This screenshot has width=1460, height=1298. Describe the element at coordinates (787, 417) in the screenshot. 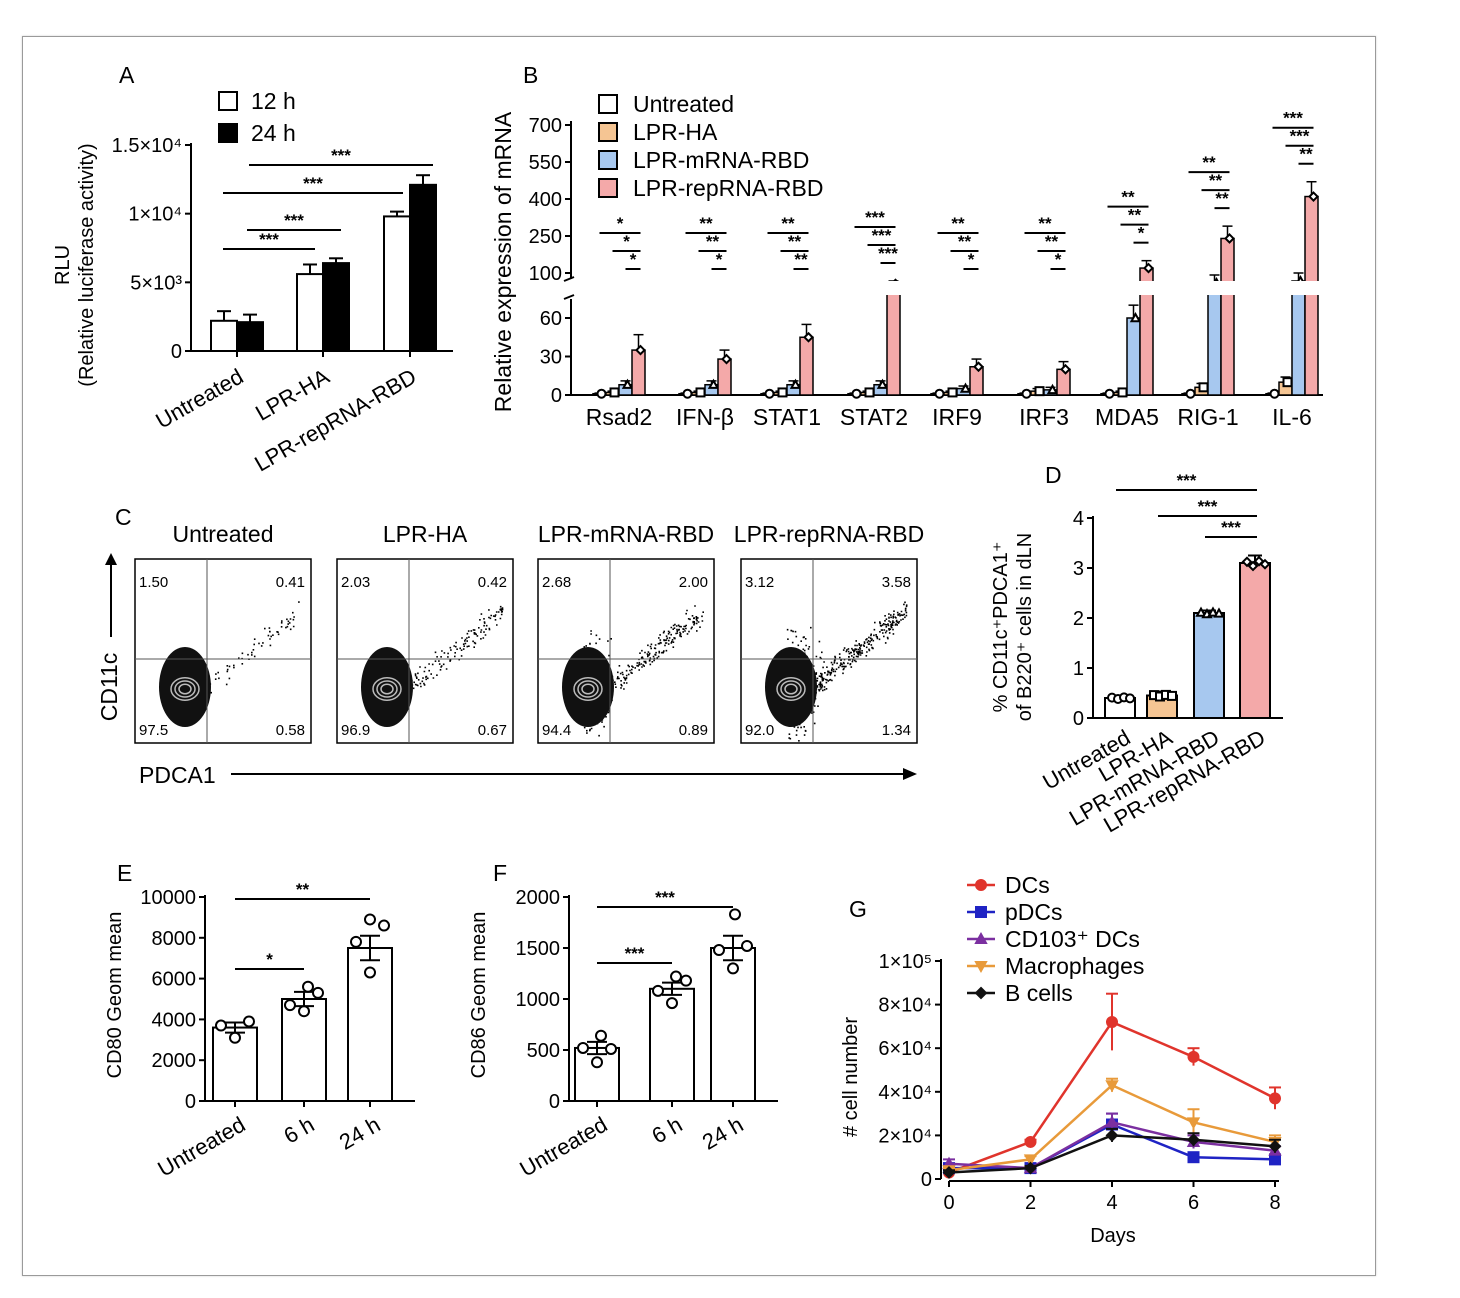

I see `panel-b-category-label: STAT1` at that location.